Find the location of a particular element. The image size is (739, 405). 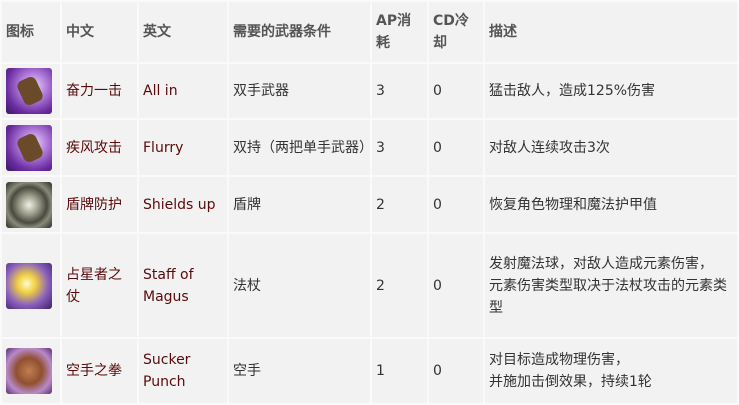

description: 猛击敌人，造成125%伤害 is located at coordinates (611, 91).